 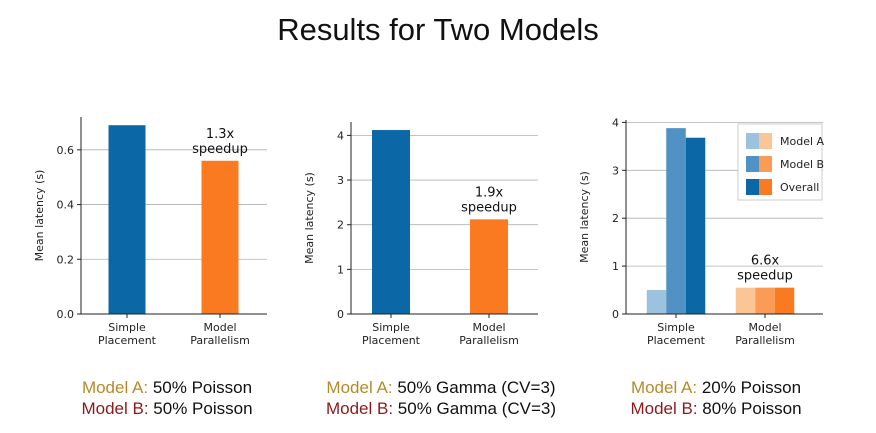 I want to click on caption-model-b-text: 50% Poisson, so click(x=203, y=408).